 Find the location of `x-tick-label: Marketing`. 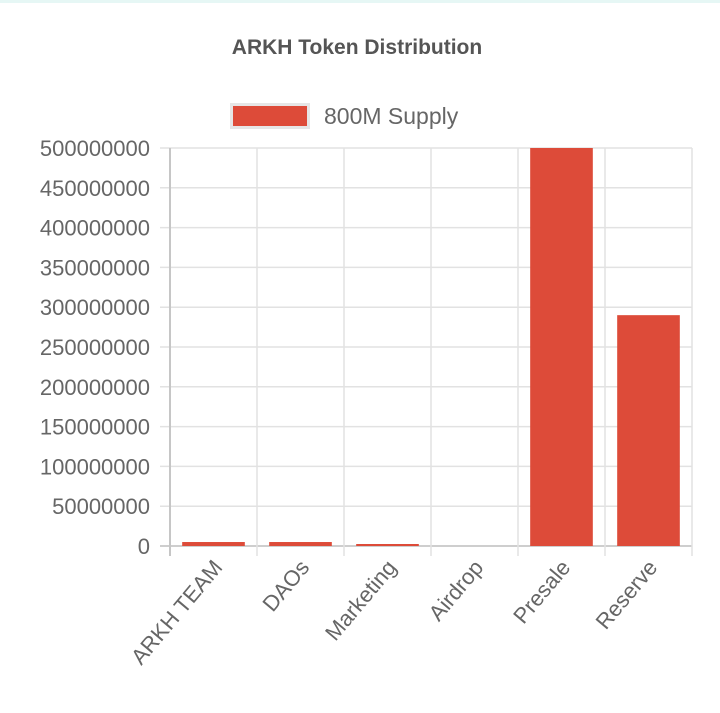

x-tick-label: Marketing is located at coordinates (360, 600).